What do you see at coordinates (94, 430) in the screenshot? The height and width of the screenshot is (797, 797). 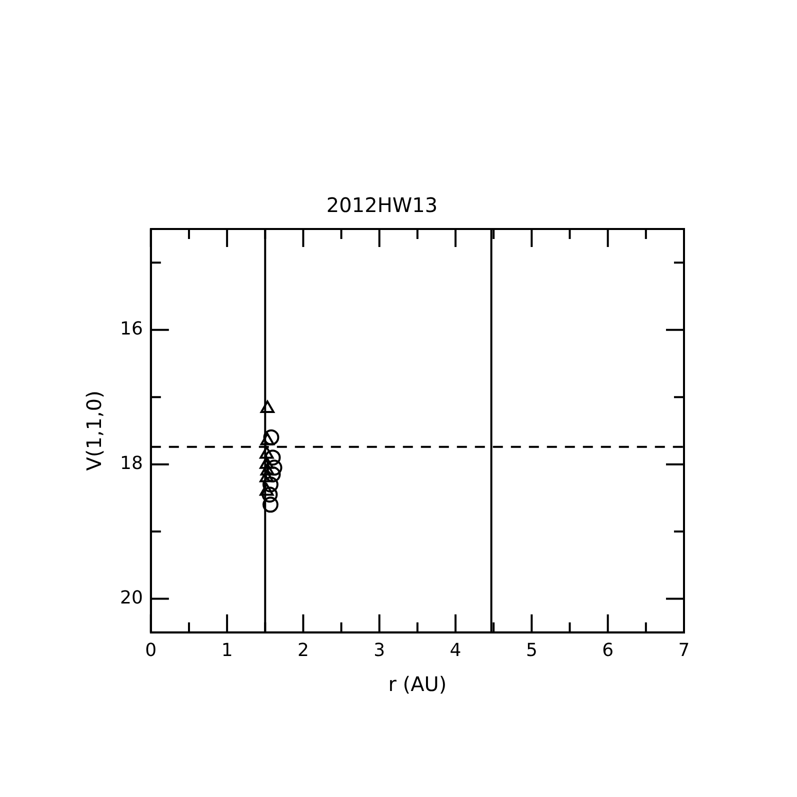 I see `y-axis-title: V(1,1,0)` at bounding box center [94, 430].